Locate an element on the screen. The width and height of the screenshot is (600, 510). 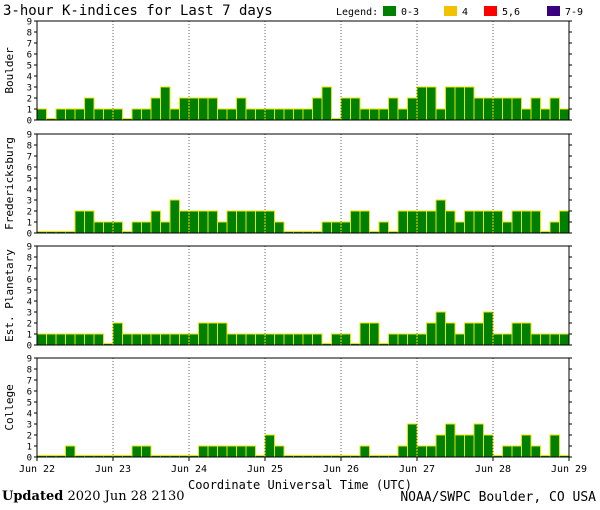
source-credit: NOAA/SWPC Boulder, CO USA is located at coordinates (498, 497).